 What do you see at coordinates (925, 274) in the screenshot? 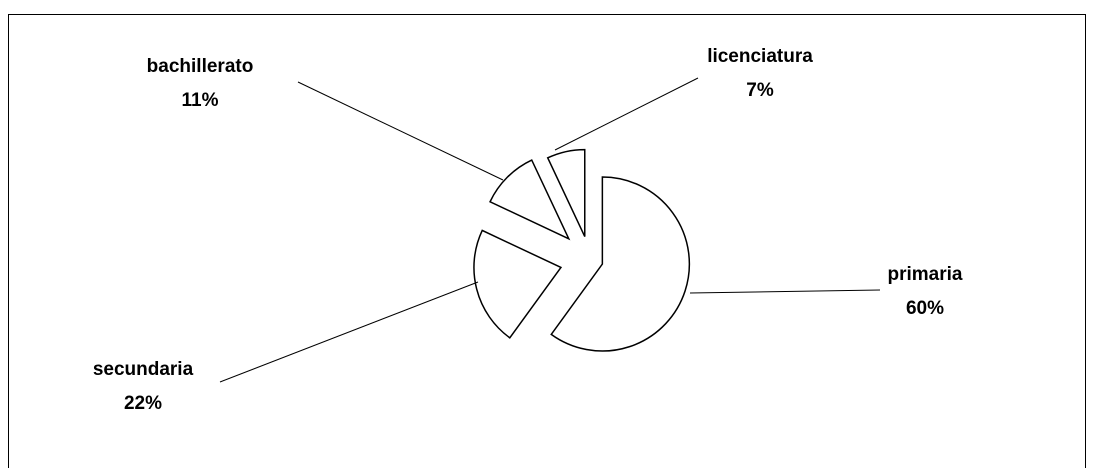
I see `slice-label: primaria` at bounding box center [925, 274].